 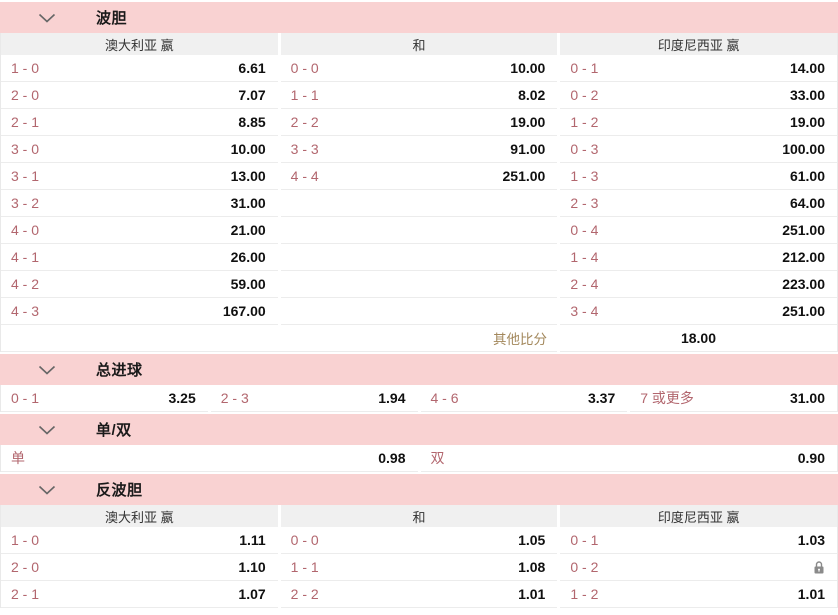 What do you see at coordinates (119, 490) in the screenshot?
I see `section-title: 反波胆` at bounding box center [119, 490].